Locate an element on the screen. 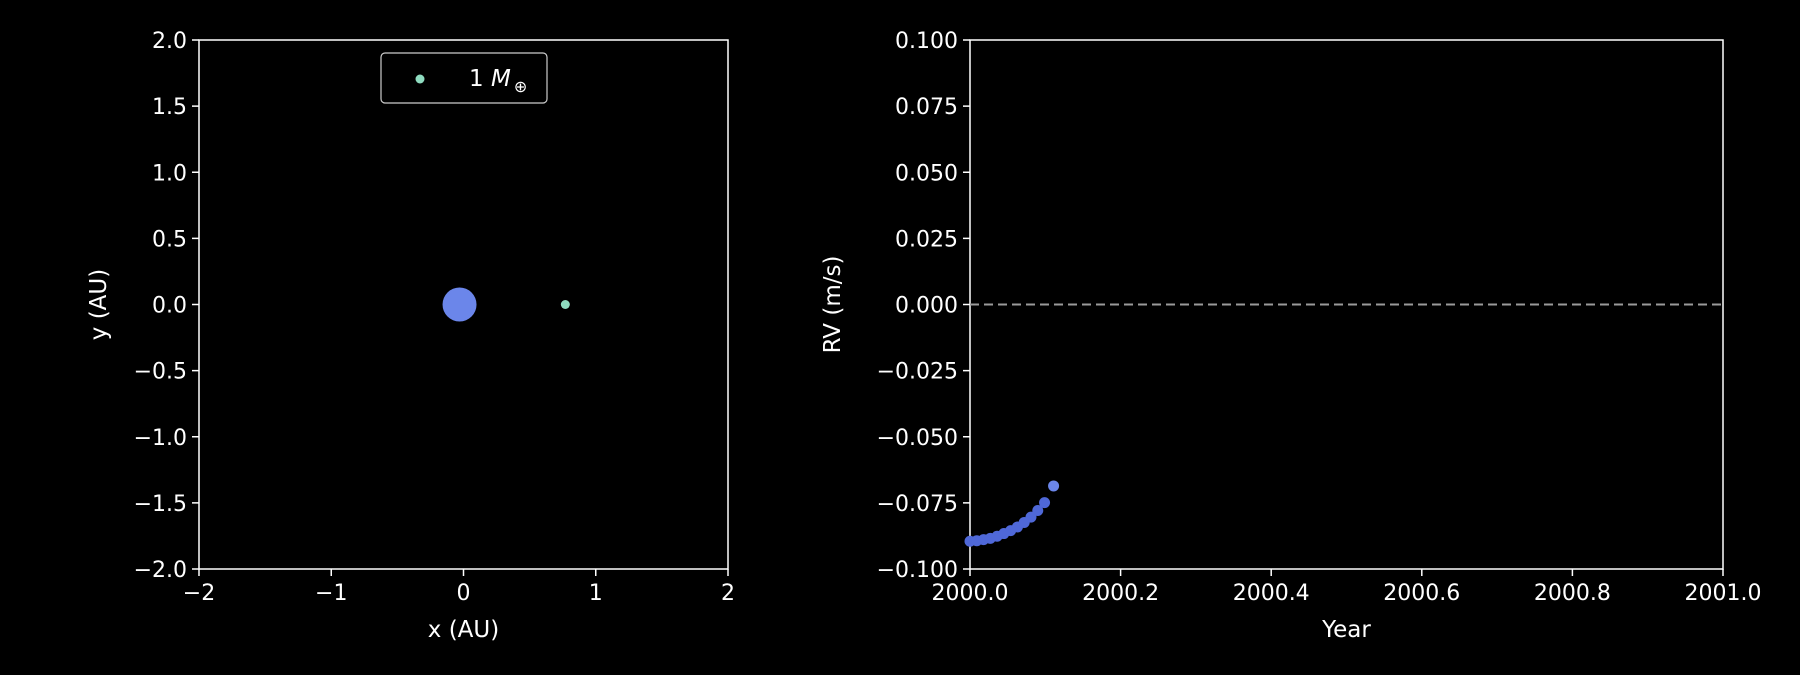 Image resolution: width=1800 pixels, height=675 pixels. orbit-legend: 1 M ⊕ is located at coordinates (464, 78).